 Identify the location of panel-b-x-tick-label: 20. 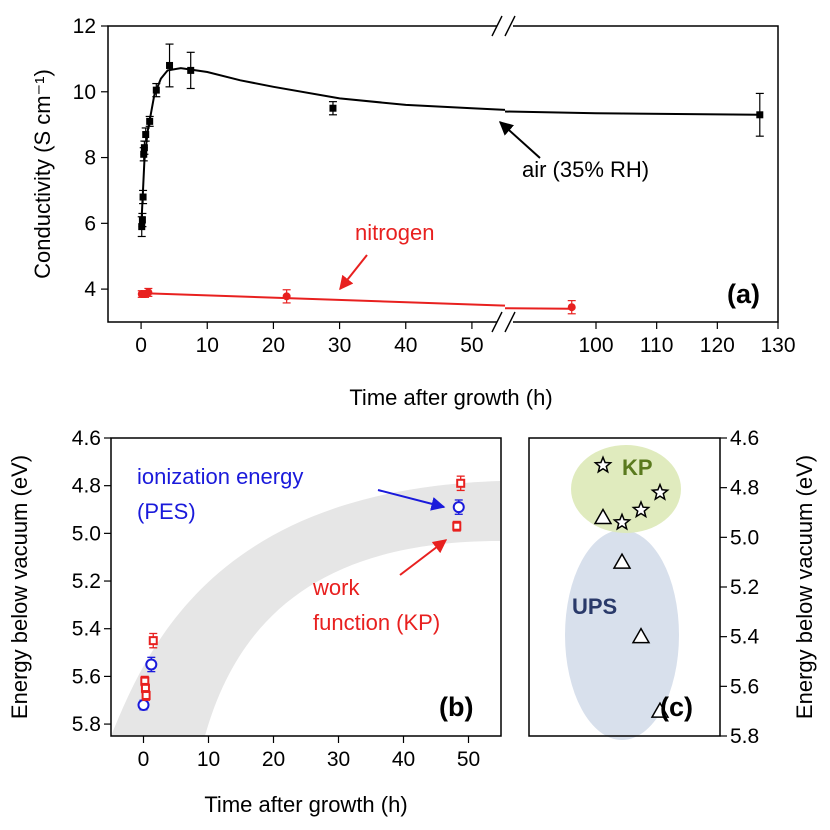
(273, 759).